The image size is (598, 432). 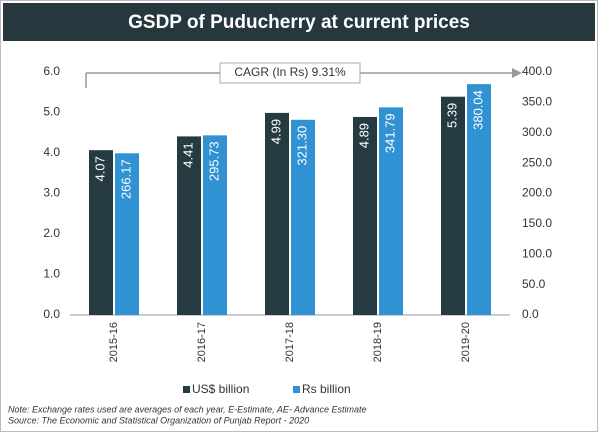 I want to click on y2-tick-label: 400.0, so click(x=537, y=71).